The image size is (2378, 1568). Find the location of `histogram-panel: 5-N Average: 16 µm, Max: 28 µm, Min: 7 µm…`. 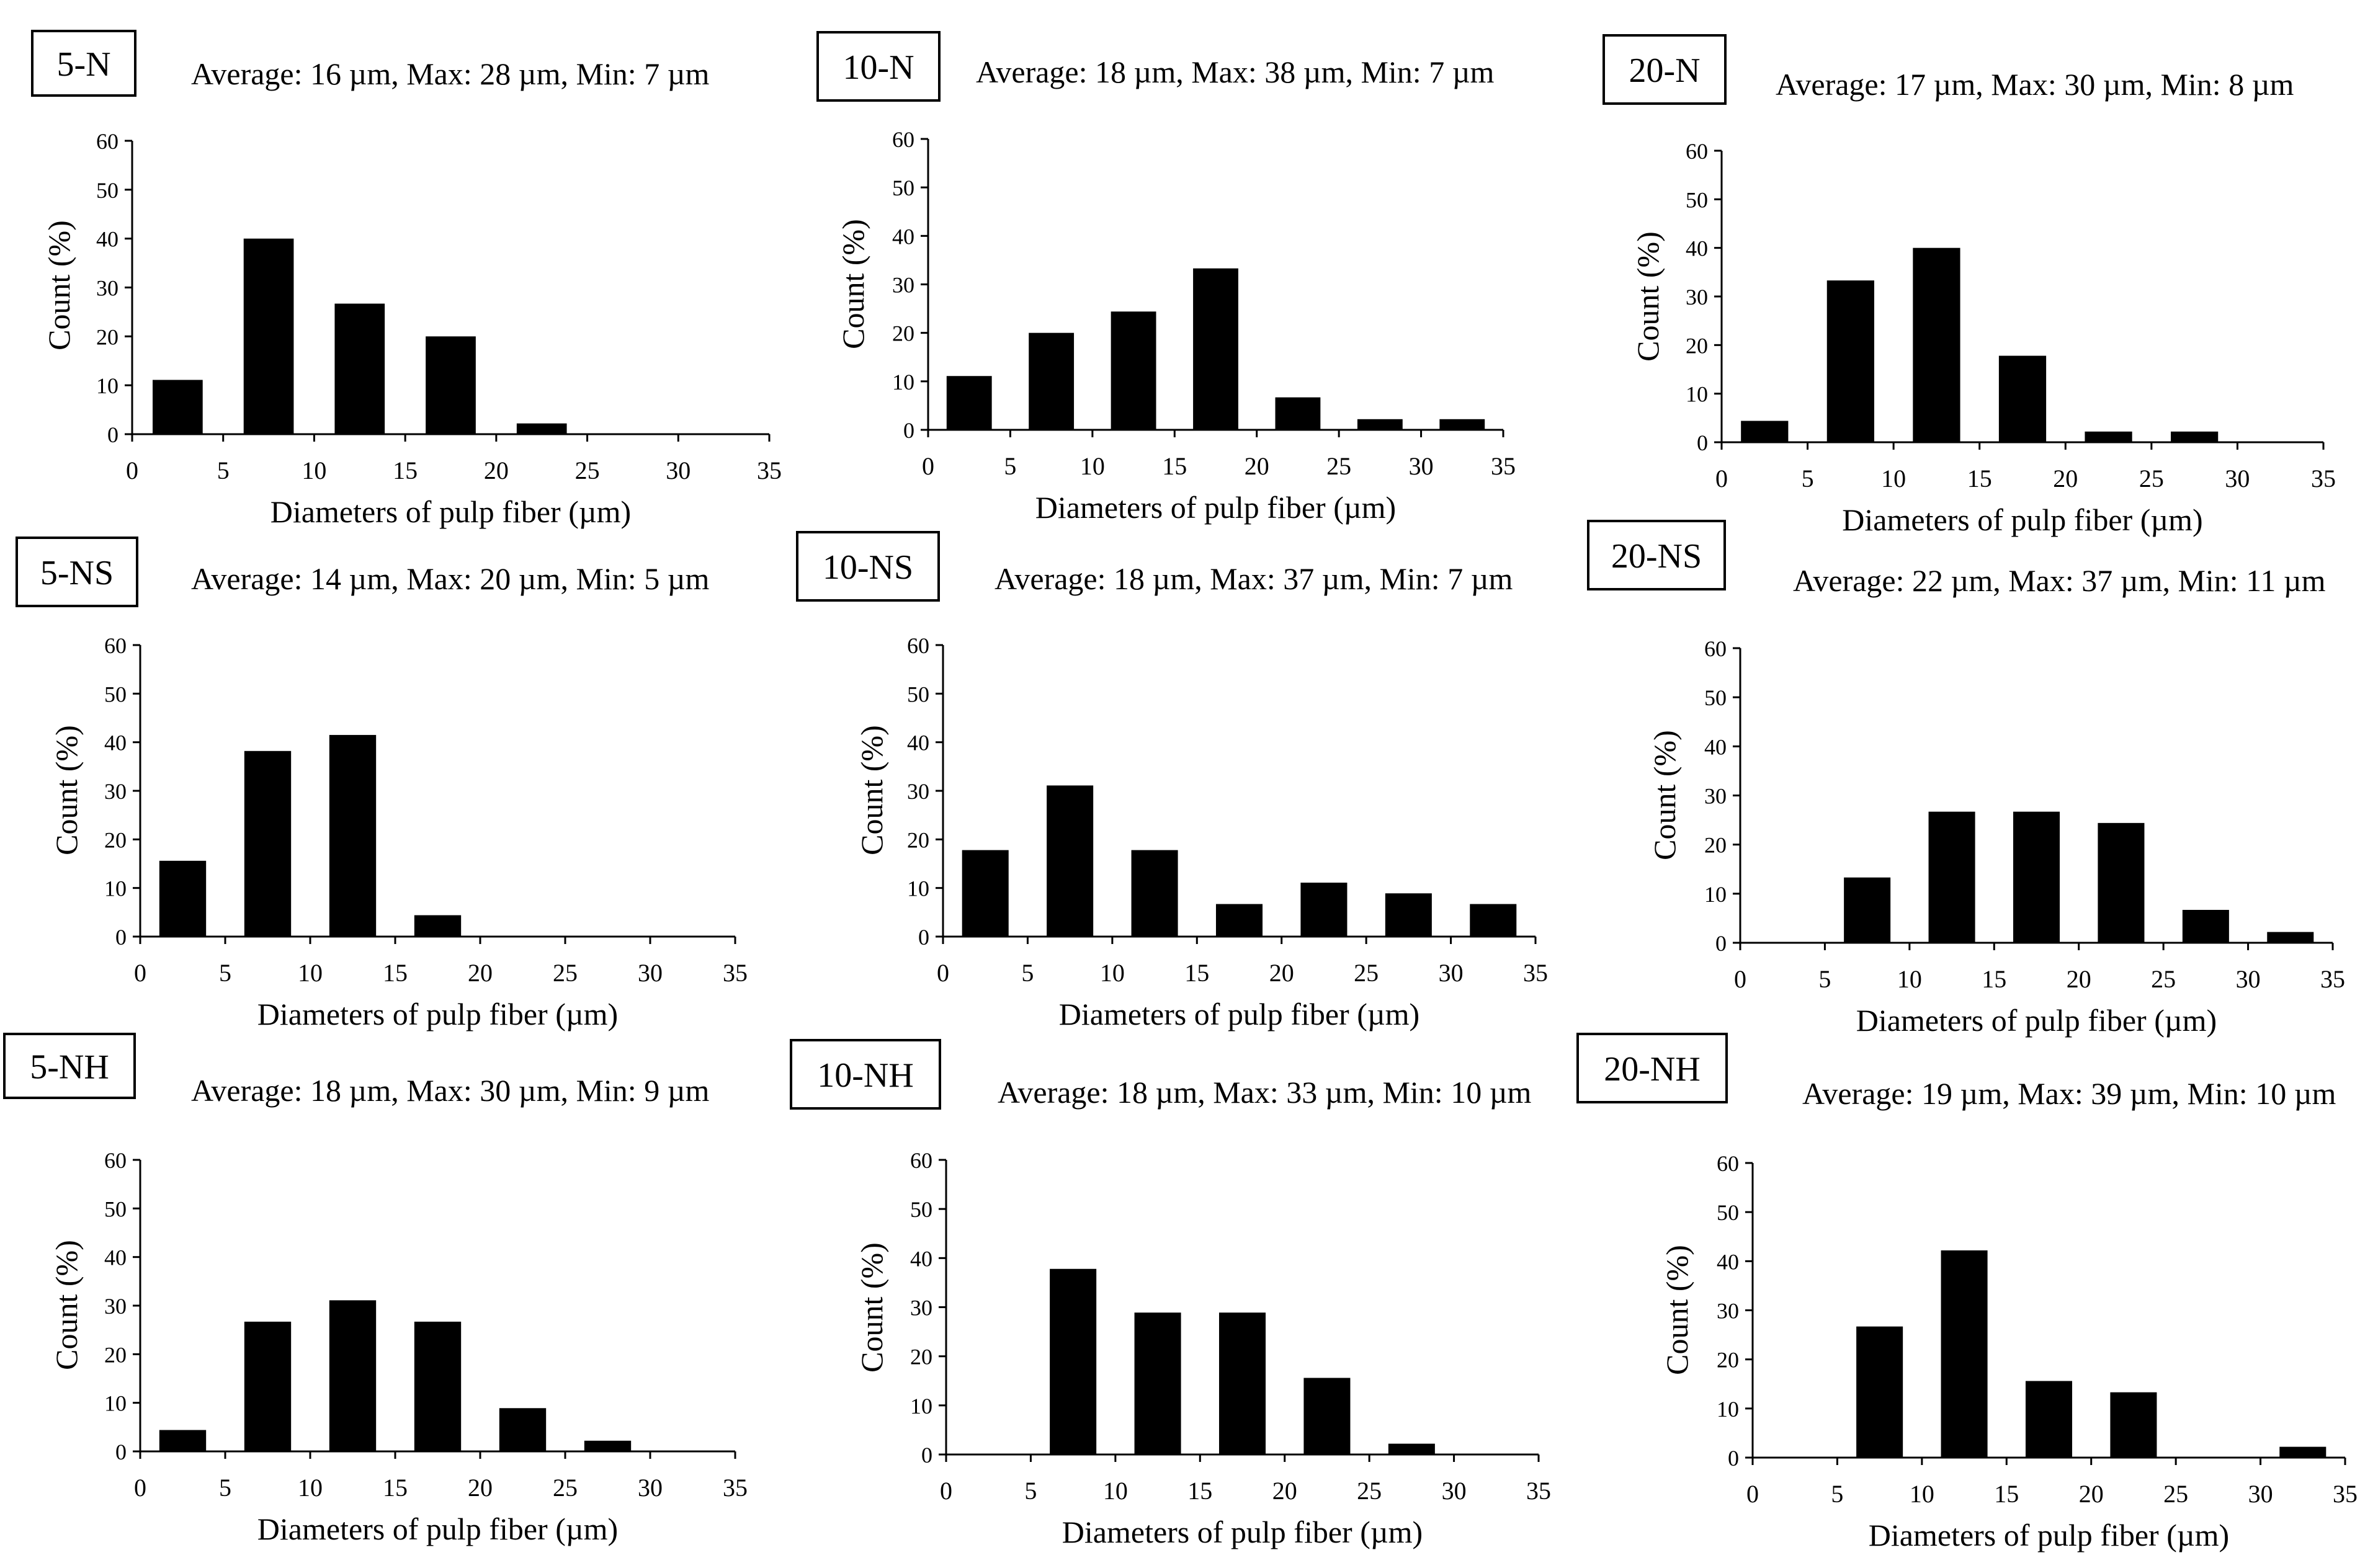

histogram-panel: 5-N Average: 16 µm, Max: 28 µm, Min: 7 µm… is located at coordinates (406, 279).